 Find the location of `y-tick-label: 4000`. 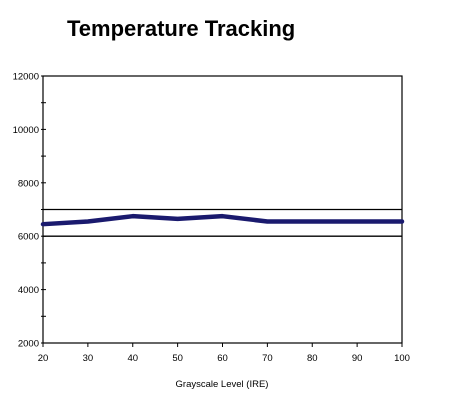

y-tick-label: 4000 is located at coordinates (28, 290).